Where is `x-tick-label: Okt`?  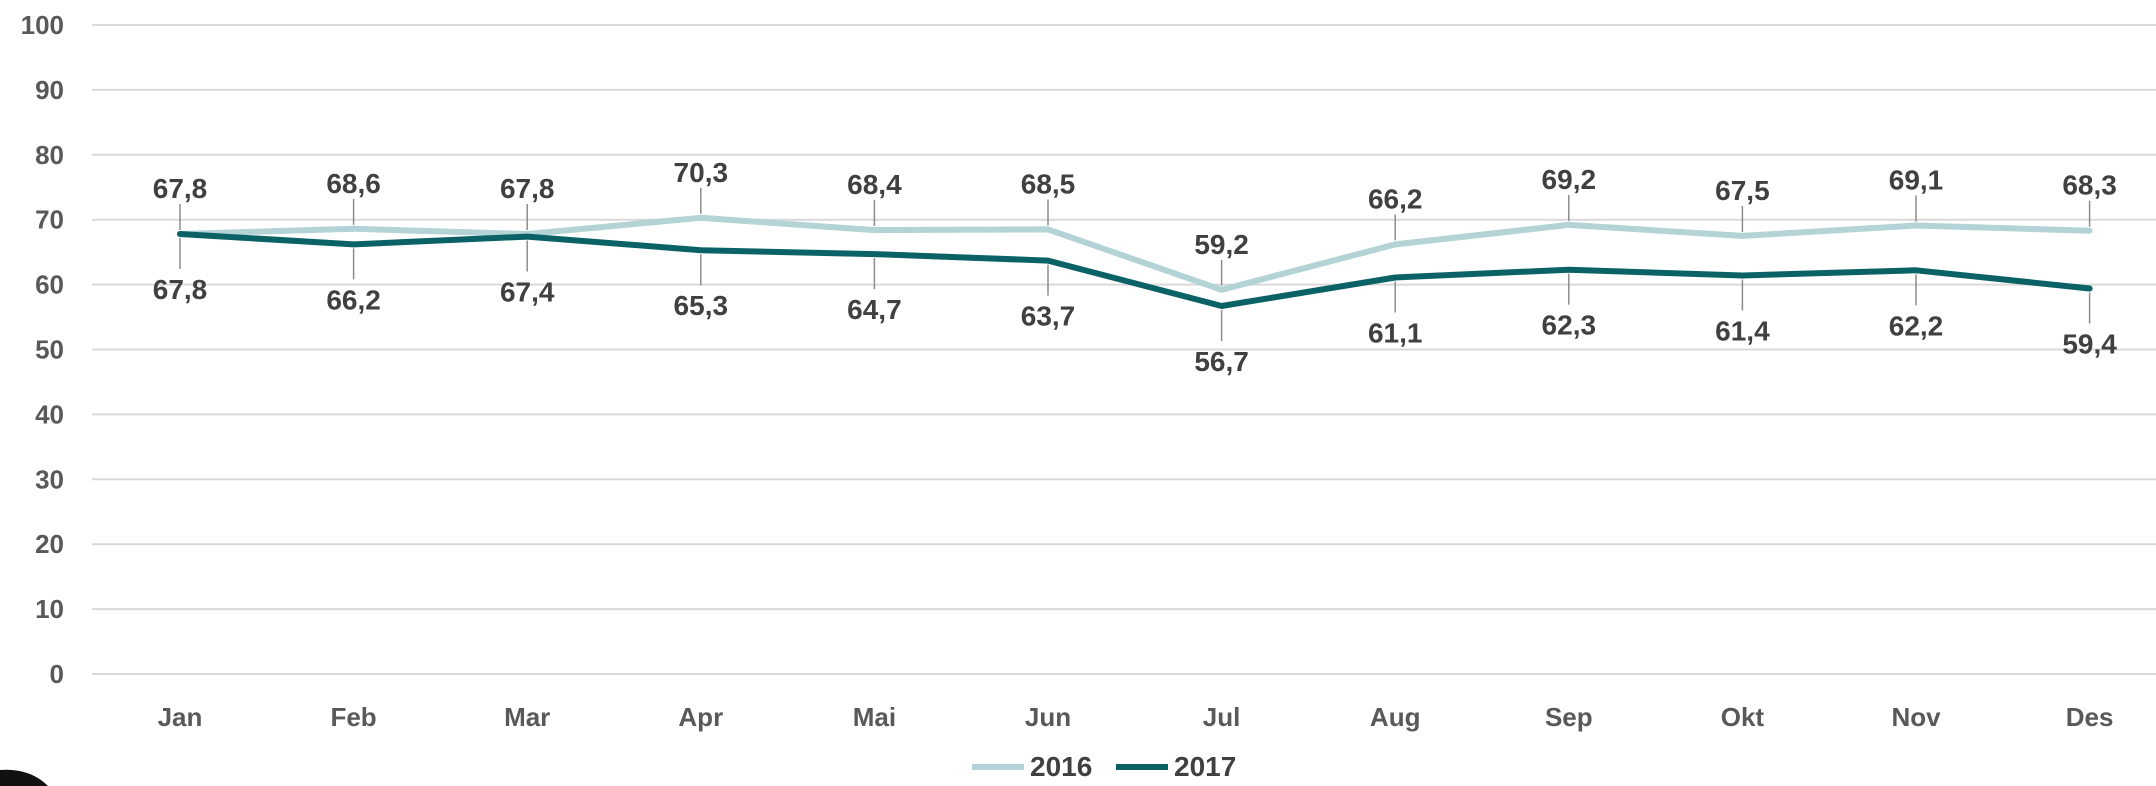
x-tick-label: Okt is located at coordinates (1743, 717).